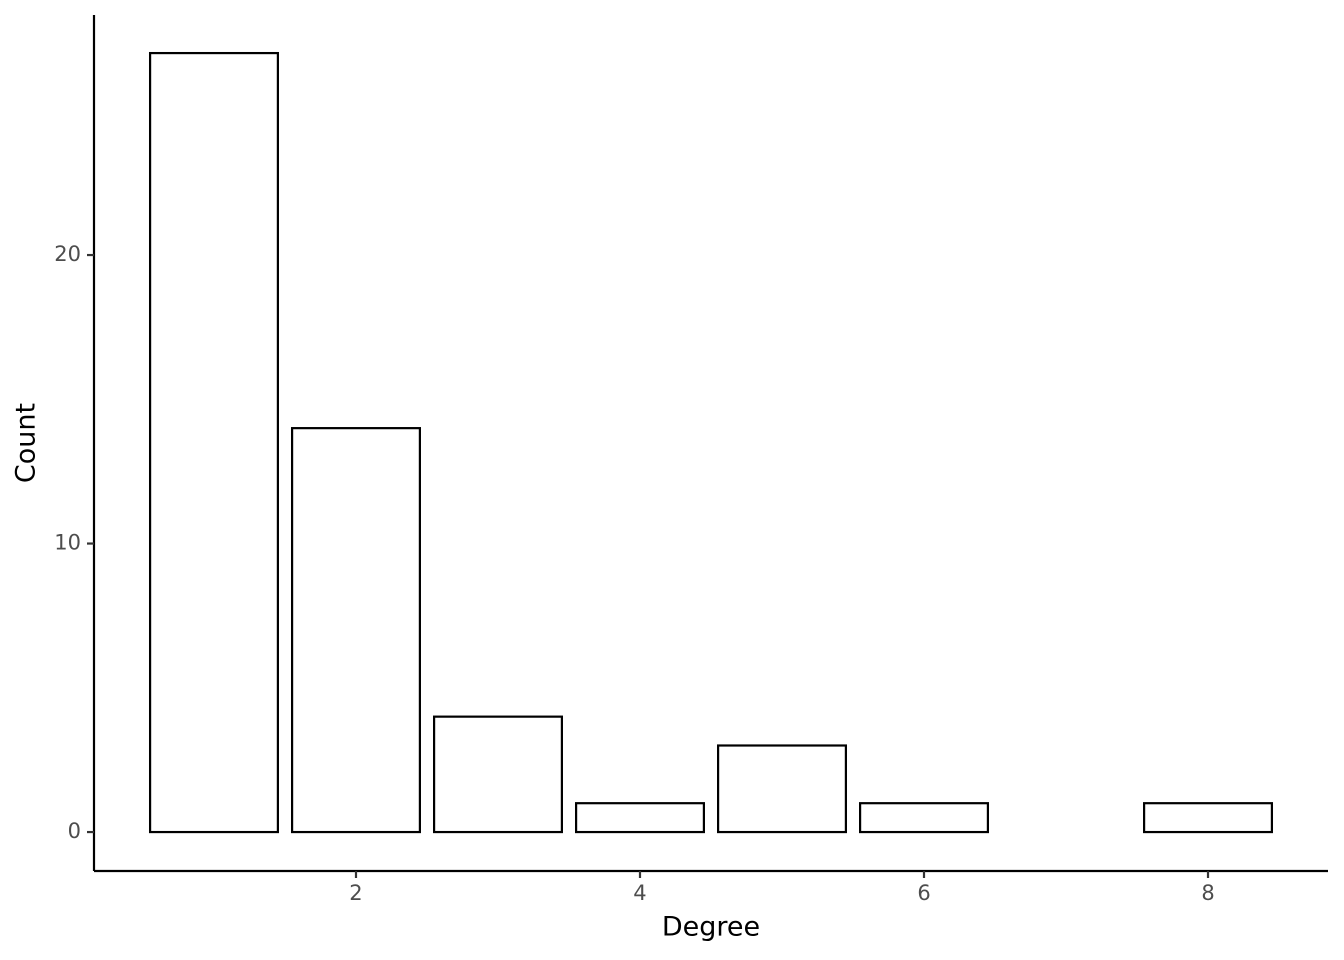 This screenshot has height=960, width=1344. I want to click on x-tick-label: 2, so click(355, 893).